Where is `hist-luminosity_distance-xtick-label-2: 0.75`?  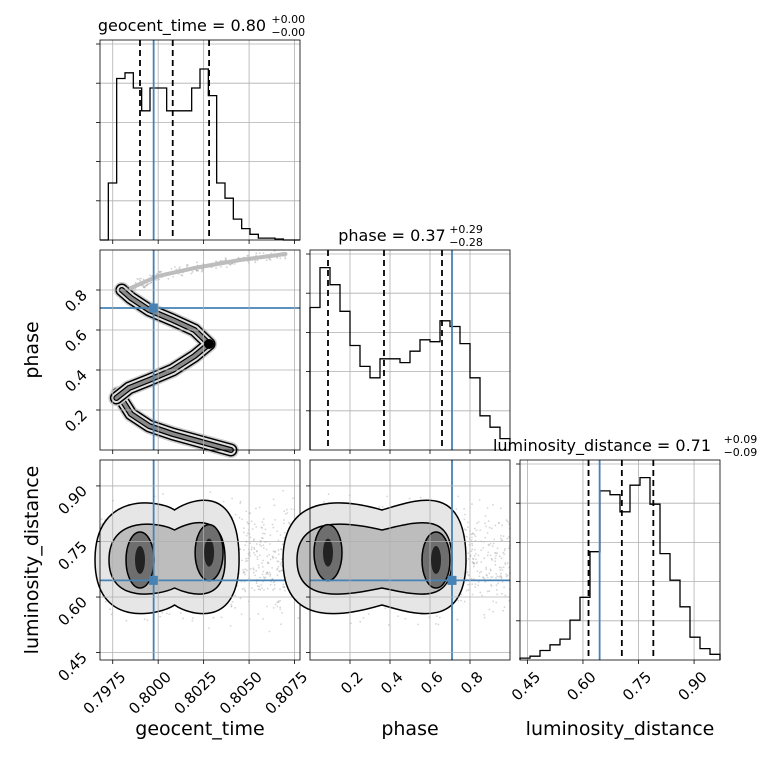 hist-luminosity_distance-xtick-label-2: 0.75 is located at coordinates (637, 686).